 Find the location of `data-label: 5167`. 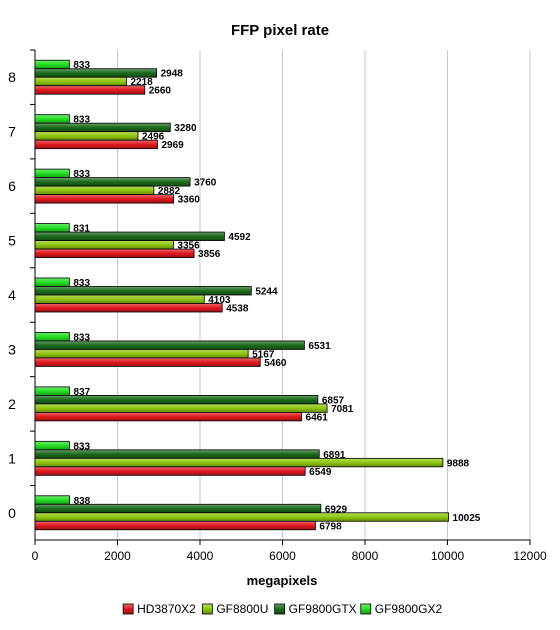

data-label: 5167 is located at coordinates (263, 354).